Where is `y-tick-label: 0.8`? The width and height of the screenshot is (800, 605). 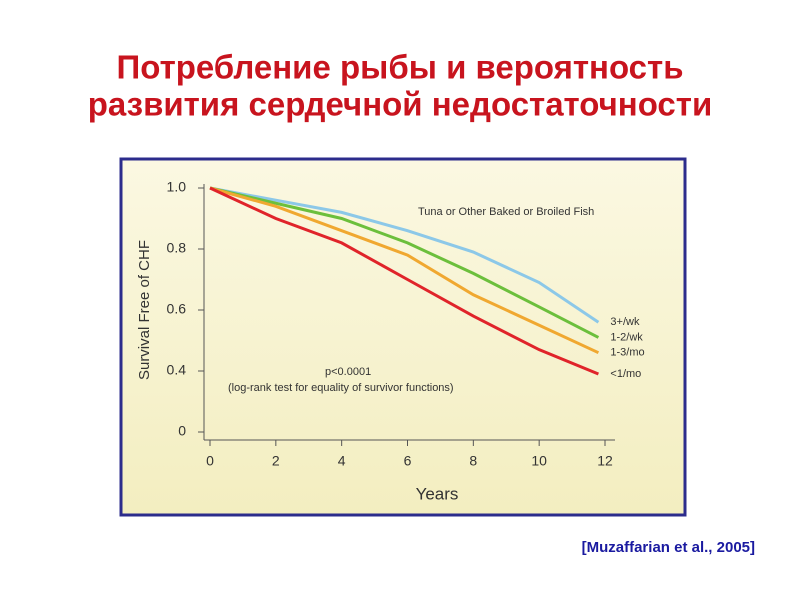 y-tick-label: 0.8 is located at coordinates (177, 248).